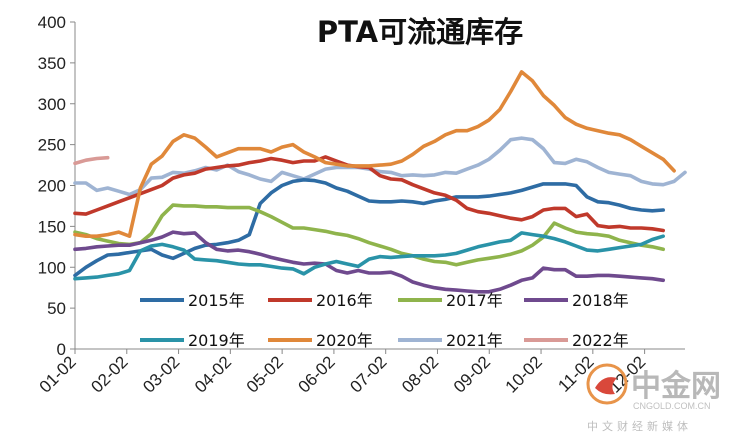  I want to click on legend-label: 2015年, so click(216, 300).